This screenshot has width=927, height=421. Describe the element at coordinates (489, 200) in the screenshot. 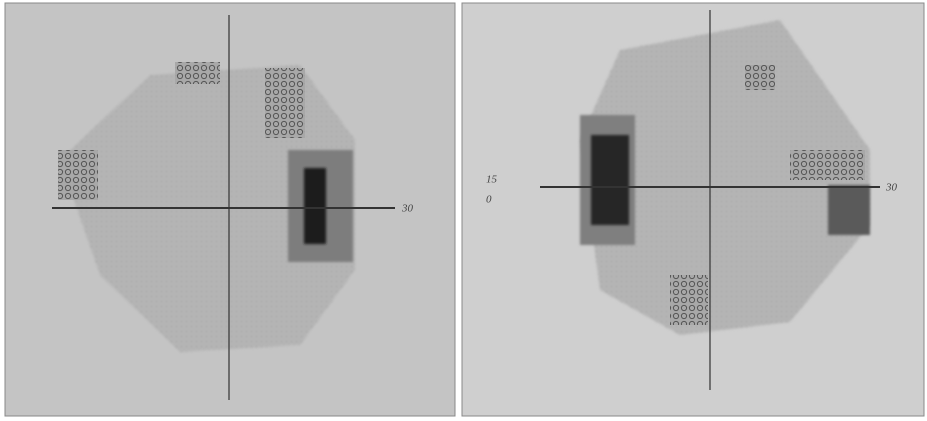

I see `side-label: 0` at that location.